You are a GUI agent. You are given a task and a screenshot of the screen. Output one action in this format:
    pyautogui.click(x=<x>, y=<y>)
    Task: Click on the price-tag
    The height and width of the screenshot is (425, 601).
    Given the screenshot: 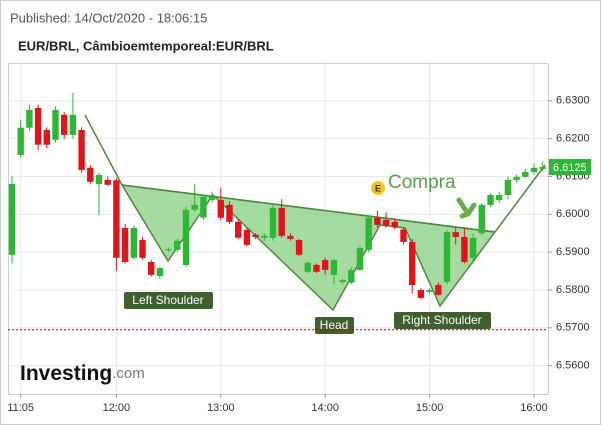 What is the action you would take?
    pyautogui.click(x=570, y=167)
    